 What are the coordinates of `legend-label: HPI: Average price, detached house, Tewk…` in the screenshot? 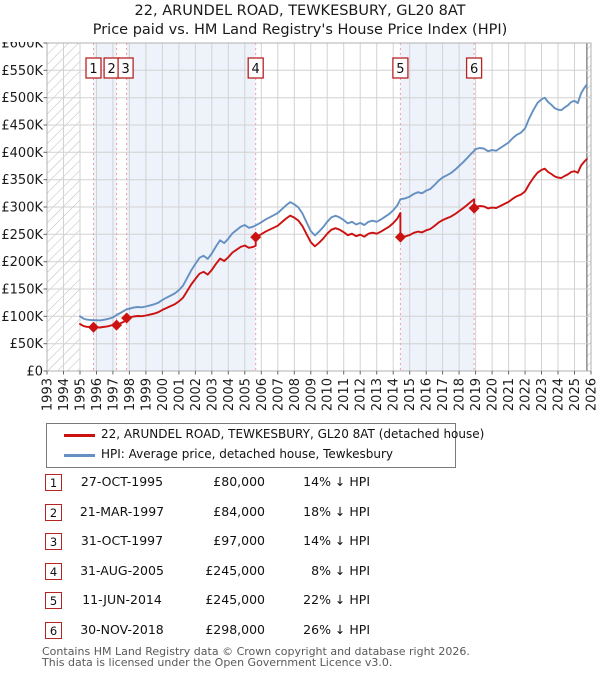 It's located at (247, 454).